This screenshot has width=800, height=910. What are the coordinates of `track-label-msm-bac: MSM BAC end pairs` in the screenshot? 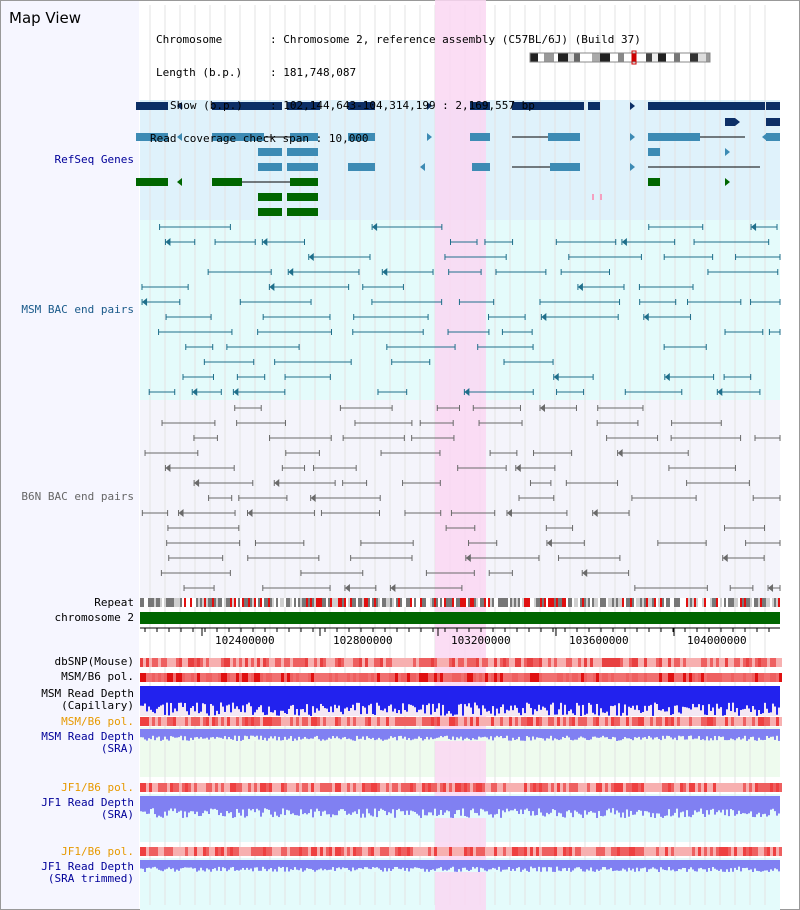 It's located at (77, 309).